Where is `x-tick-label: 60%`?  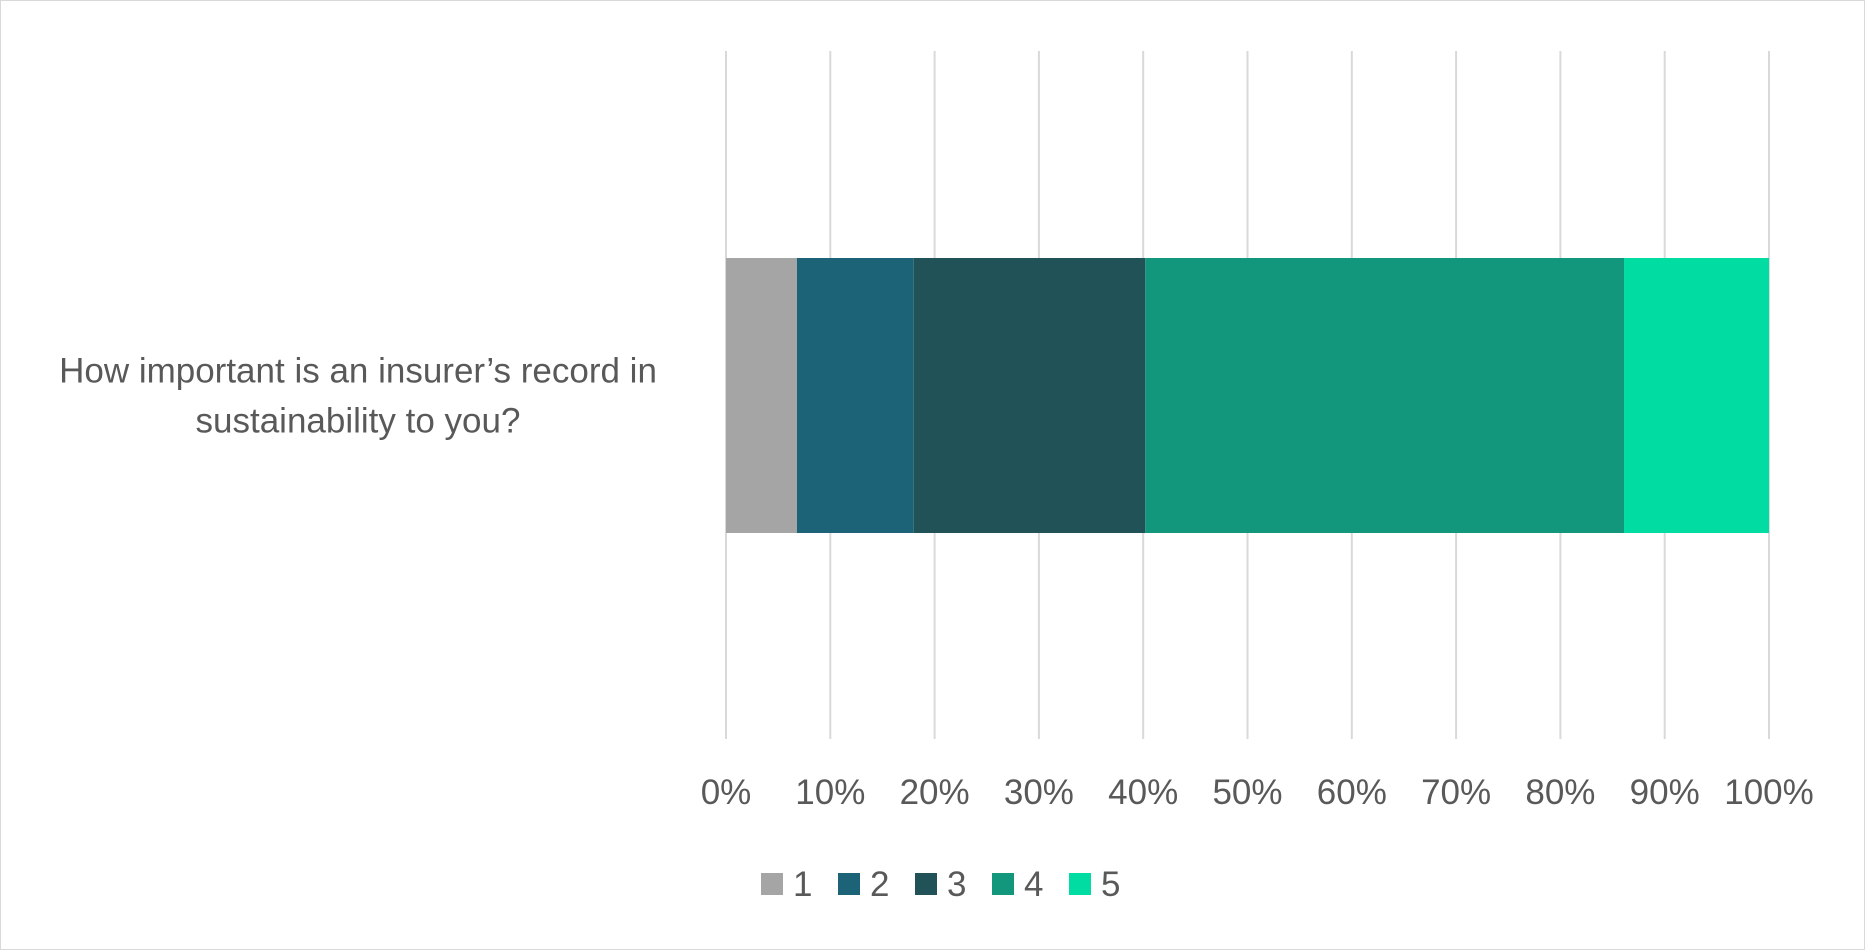
x-tick-label: 60% is located at coordinates (1352, 792).